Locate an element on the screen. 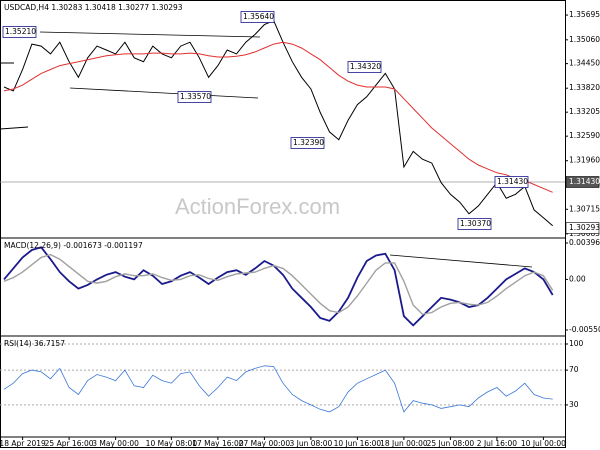 Image resolution: width=600 pixels, height=450 pixels. y-tick-label: 1.31960 is located at coordinates (584, 160).